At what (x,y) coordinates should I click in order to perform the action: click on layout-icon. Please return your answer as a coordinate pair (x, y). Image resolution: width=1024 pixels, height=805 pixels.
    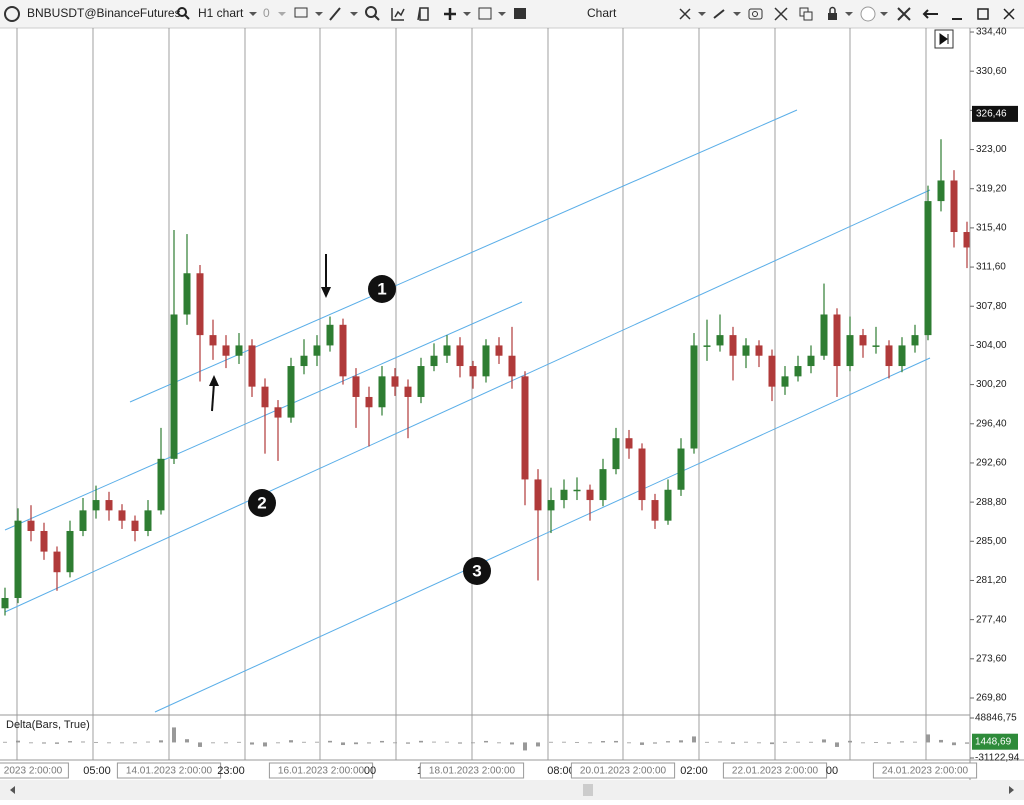
    Looking at the image, I should click on (485, 13).